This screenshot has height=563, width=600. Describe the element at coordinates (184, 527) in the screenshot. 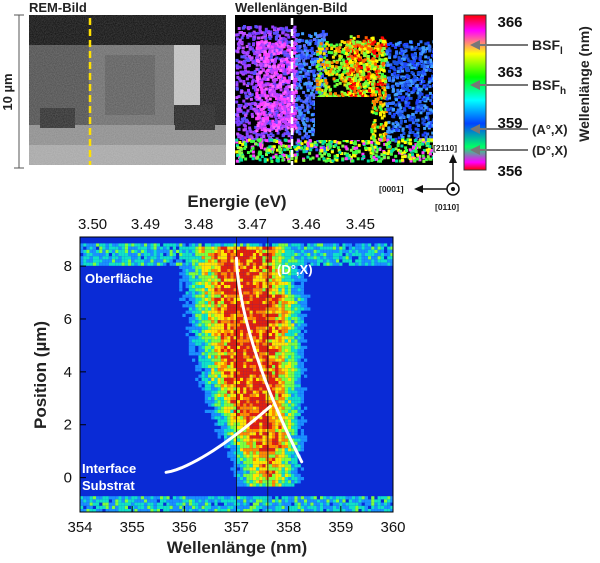

I see `x-tick-label: 356` at that location.